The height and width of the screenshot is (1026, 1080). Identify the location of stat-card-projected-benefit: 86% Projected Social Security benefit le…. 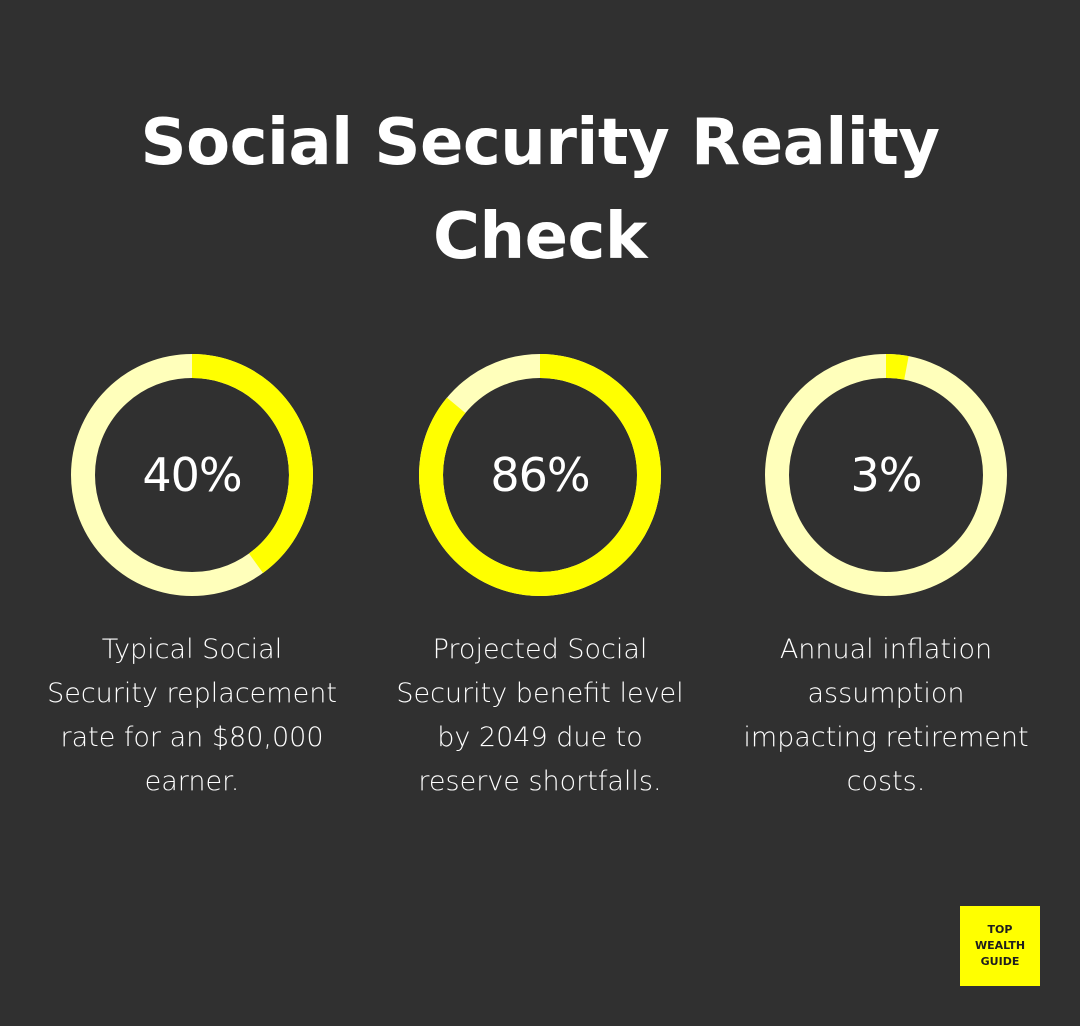
(540, 579).